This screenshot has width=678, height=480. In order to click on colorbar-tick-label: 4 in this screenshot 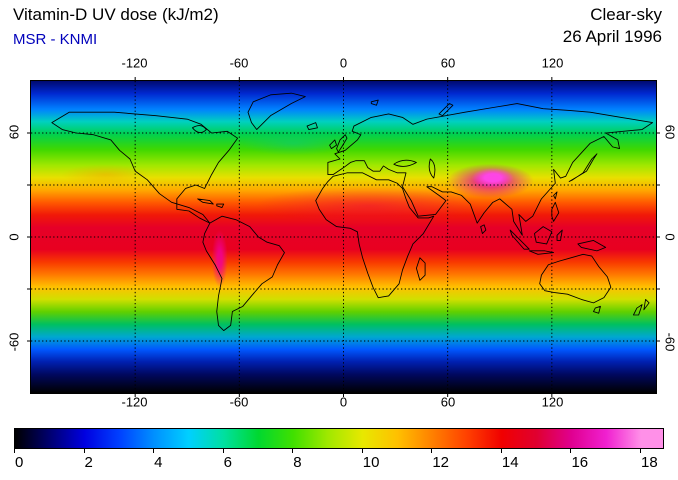, I will do `click(158, 462)`.